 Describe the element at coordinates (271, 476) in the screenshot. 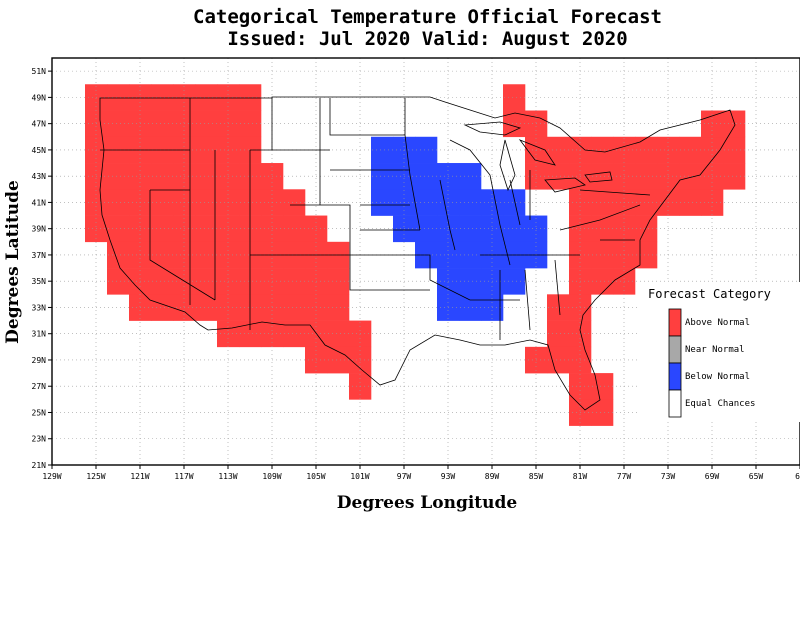

I see `x-tick-label: 109W` at that location.